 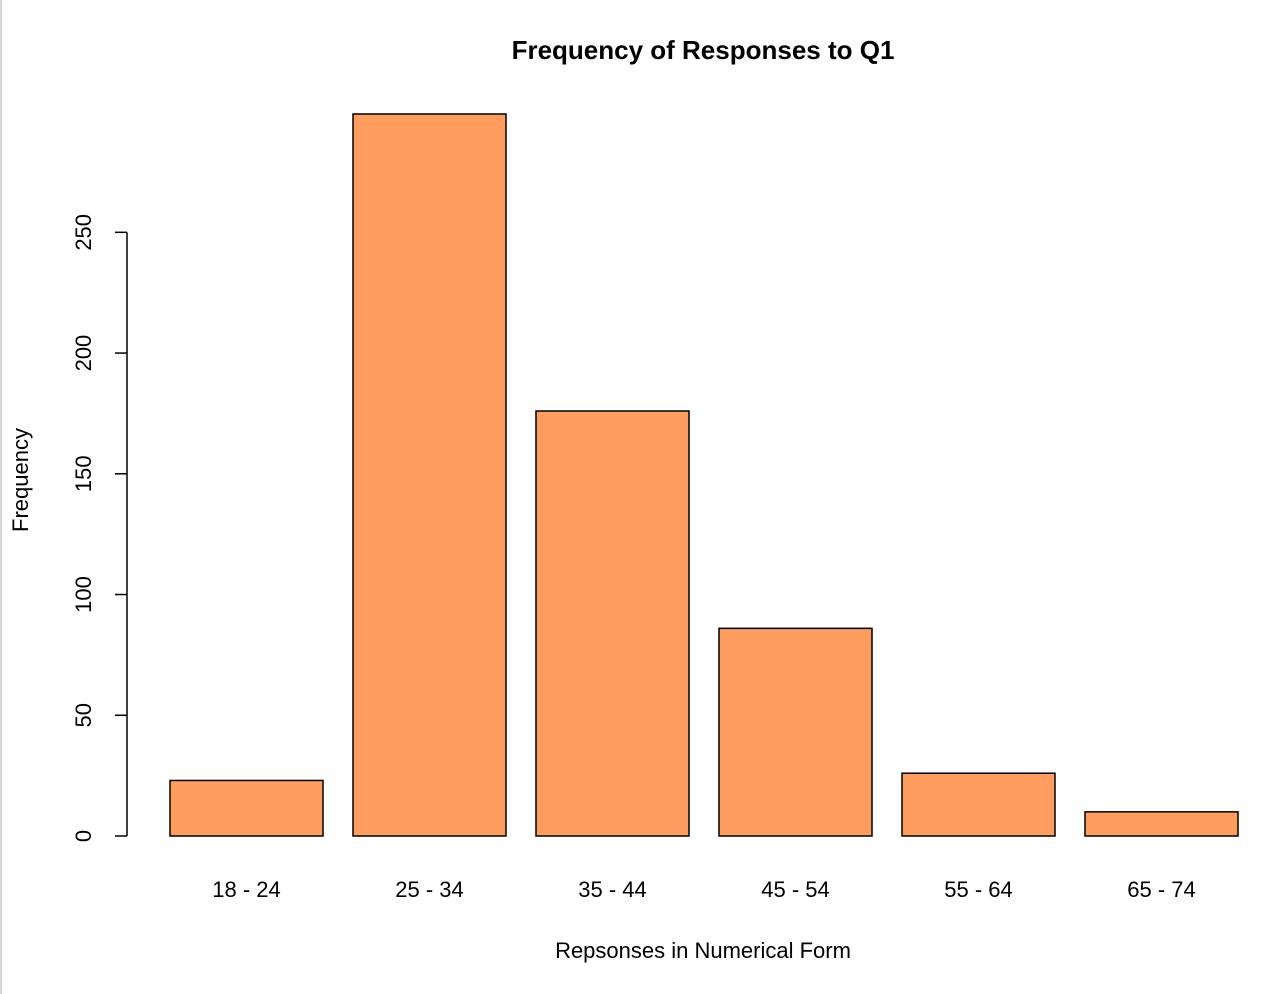 I want to click on x-tick-label: 25 - 34, so click(x=429, y=889).